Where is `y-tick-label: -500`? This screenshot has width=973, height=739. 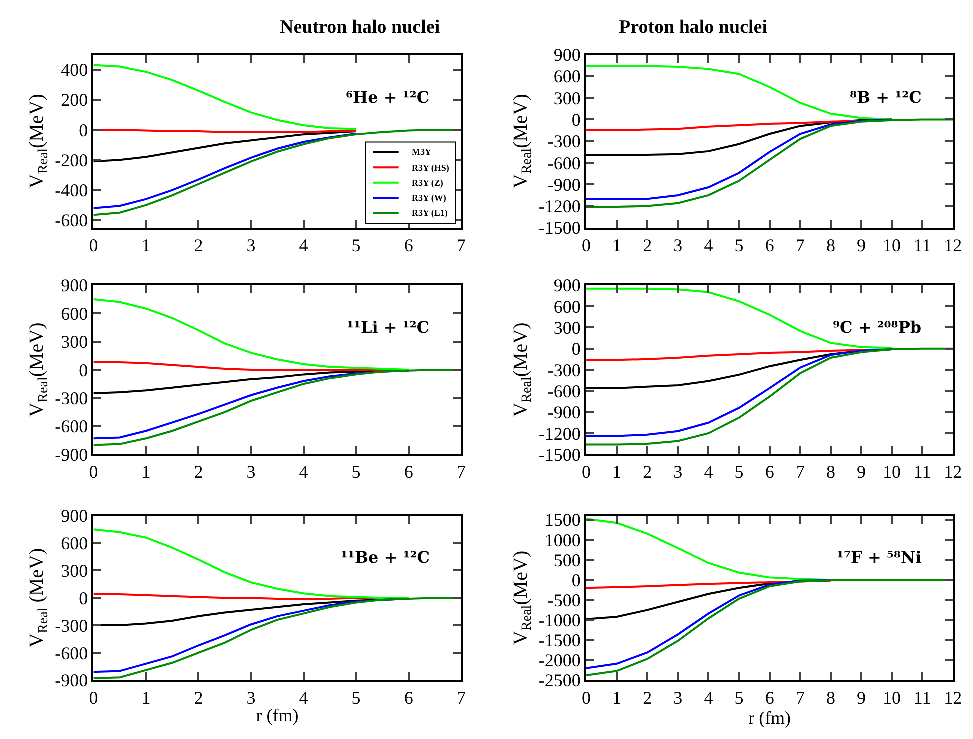 y-tick-label: -500 is located at coordinates (564, 600).